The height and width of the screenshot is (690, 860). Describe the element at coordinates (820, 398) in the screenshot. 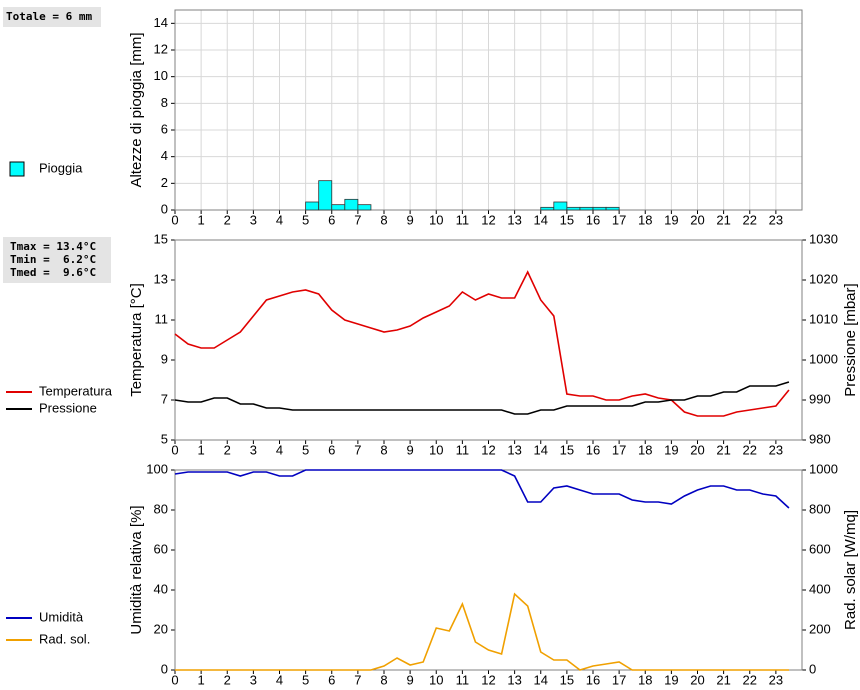

I see `y2-tick-label: 990` at that location.